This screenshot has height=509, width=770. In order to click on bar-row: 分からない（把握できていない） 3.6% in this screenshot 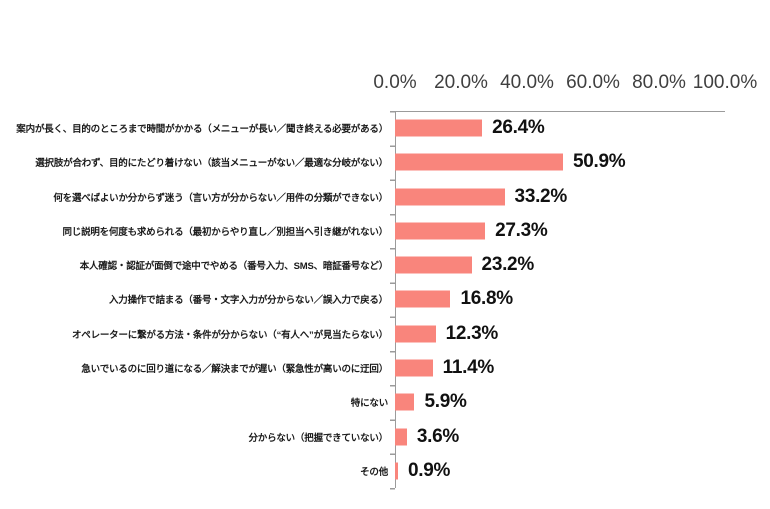, I will do `click(385, 436)`.